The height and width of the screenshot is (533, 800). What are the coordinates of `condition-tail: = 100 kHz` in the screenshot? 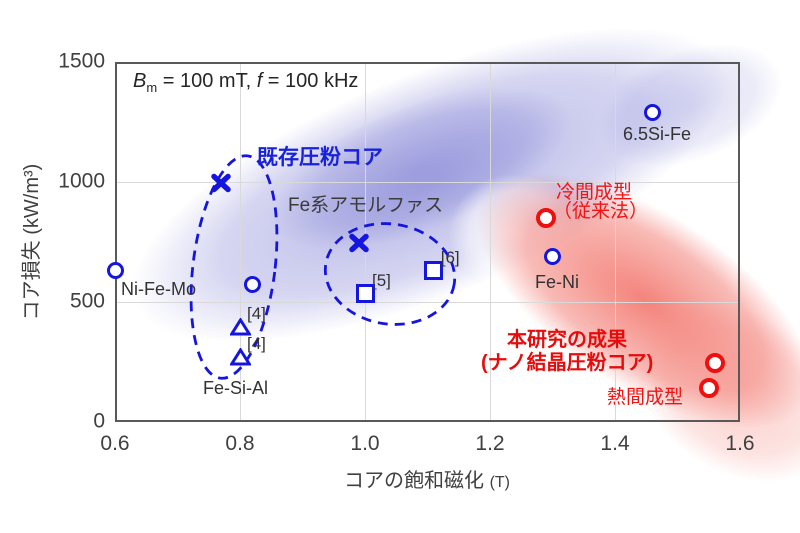 It's located at (310, 81).